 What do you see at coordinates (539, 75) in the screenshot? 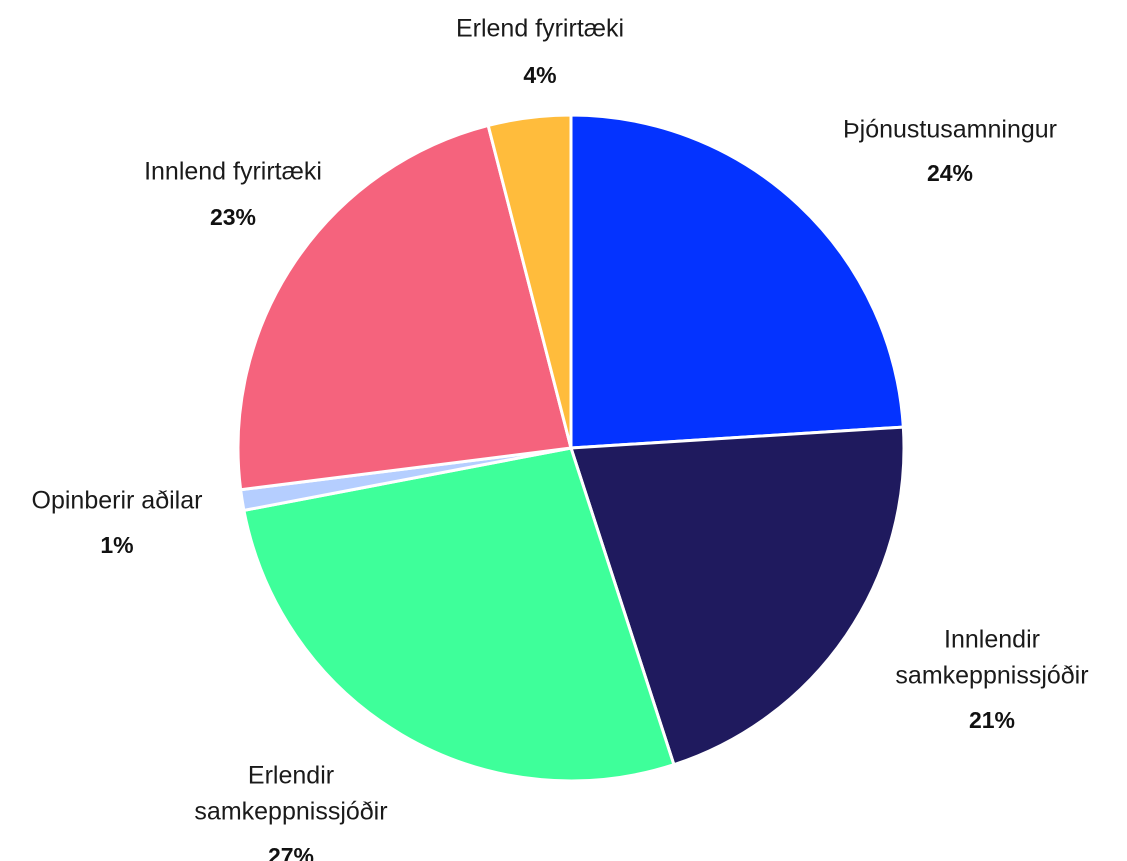
I see `slice-value-5: 4%` at bounding box center [539, 75].